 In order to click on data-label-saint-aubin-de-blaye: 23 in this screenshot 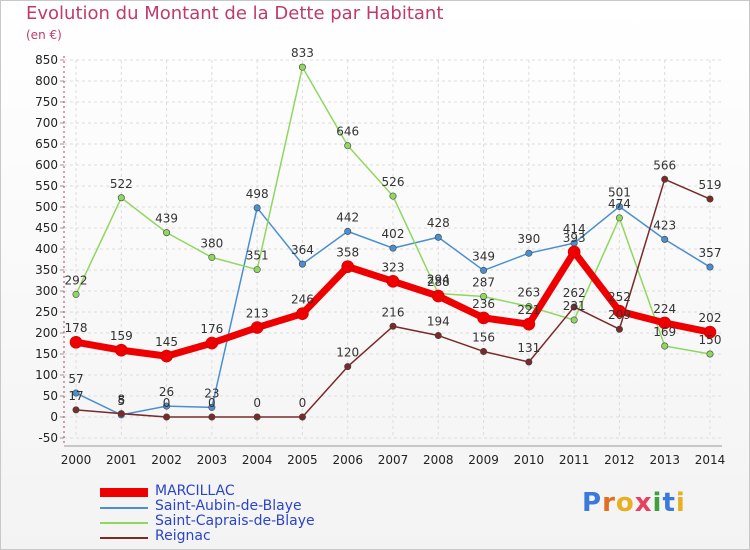, I will do `click(211, 393)`.